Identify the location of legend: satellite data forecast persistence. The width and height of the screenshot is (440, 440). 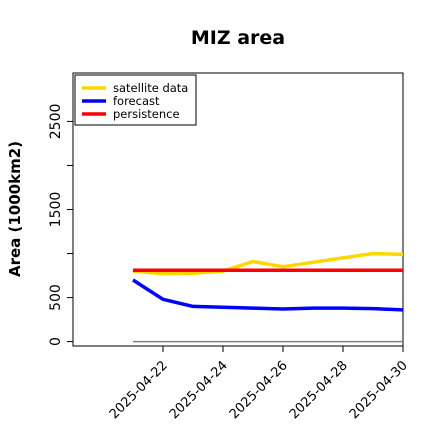
(135, 100).